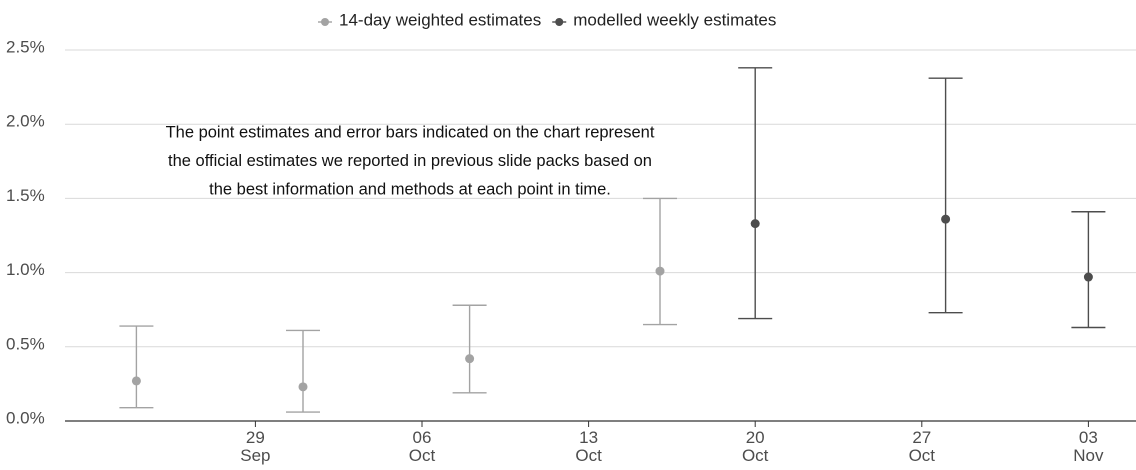 Image resolution: width=1136 pixels, height=470 pixels. What do you see at coordinates (25, 121) in the screenshot?
I see `y-tick-label: 2.0%` at bounding box center [25, 121].